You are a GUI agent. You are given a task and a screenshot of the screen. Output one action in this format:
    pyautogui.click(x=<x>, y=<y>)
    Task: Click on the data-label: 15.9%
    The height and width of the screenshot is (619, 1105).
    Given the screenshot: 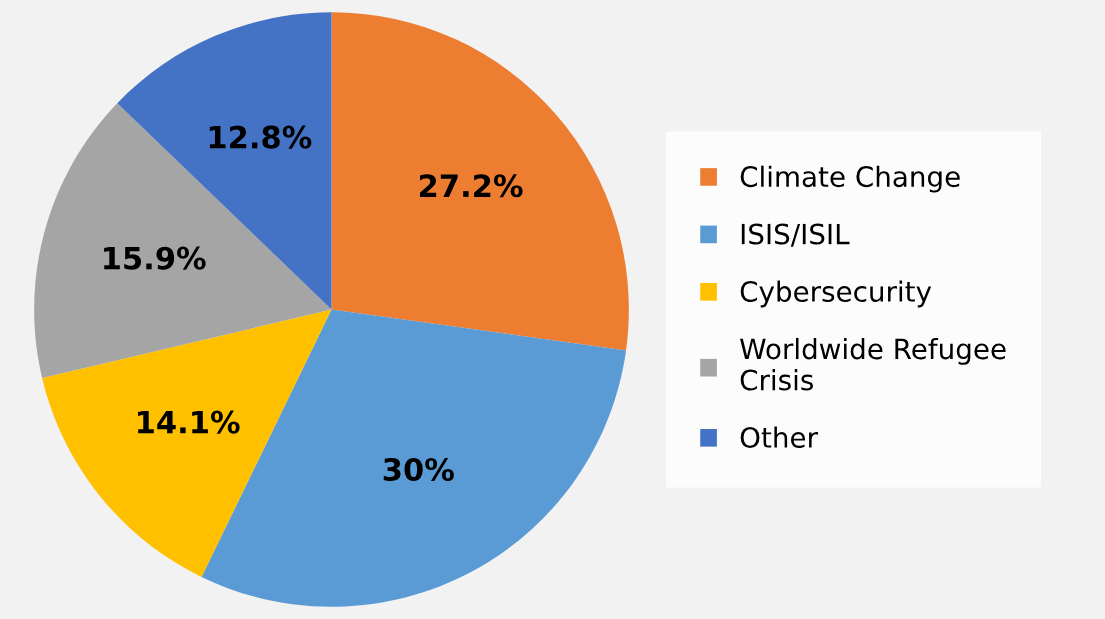 What is the action you would take?
    pyautogui.click(x=155, y=258)
    